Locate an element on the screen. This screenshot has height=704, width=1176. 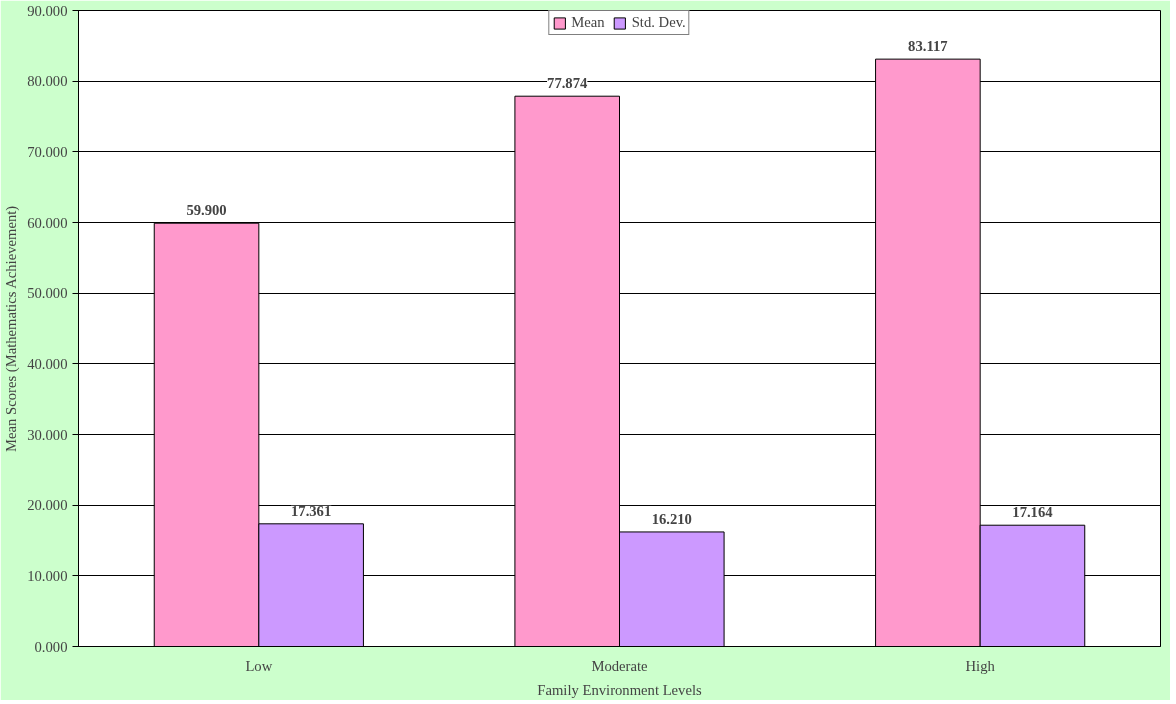
x-tick-label: Moderate is located at coordinates (619, 665).